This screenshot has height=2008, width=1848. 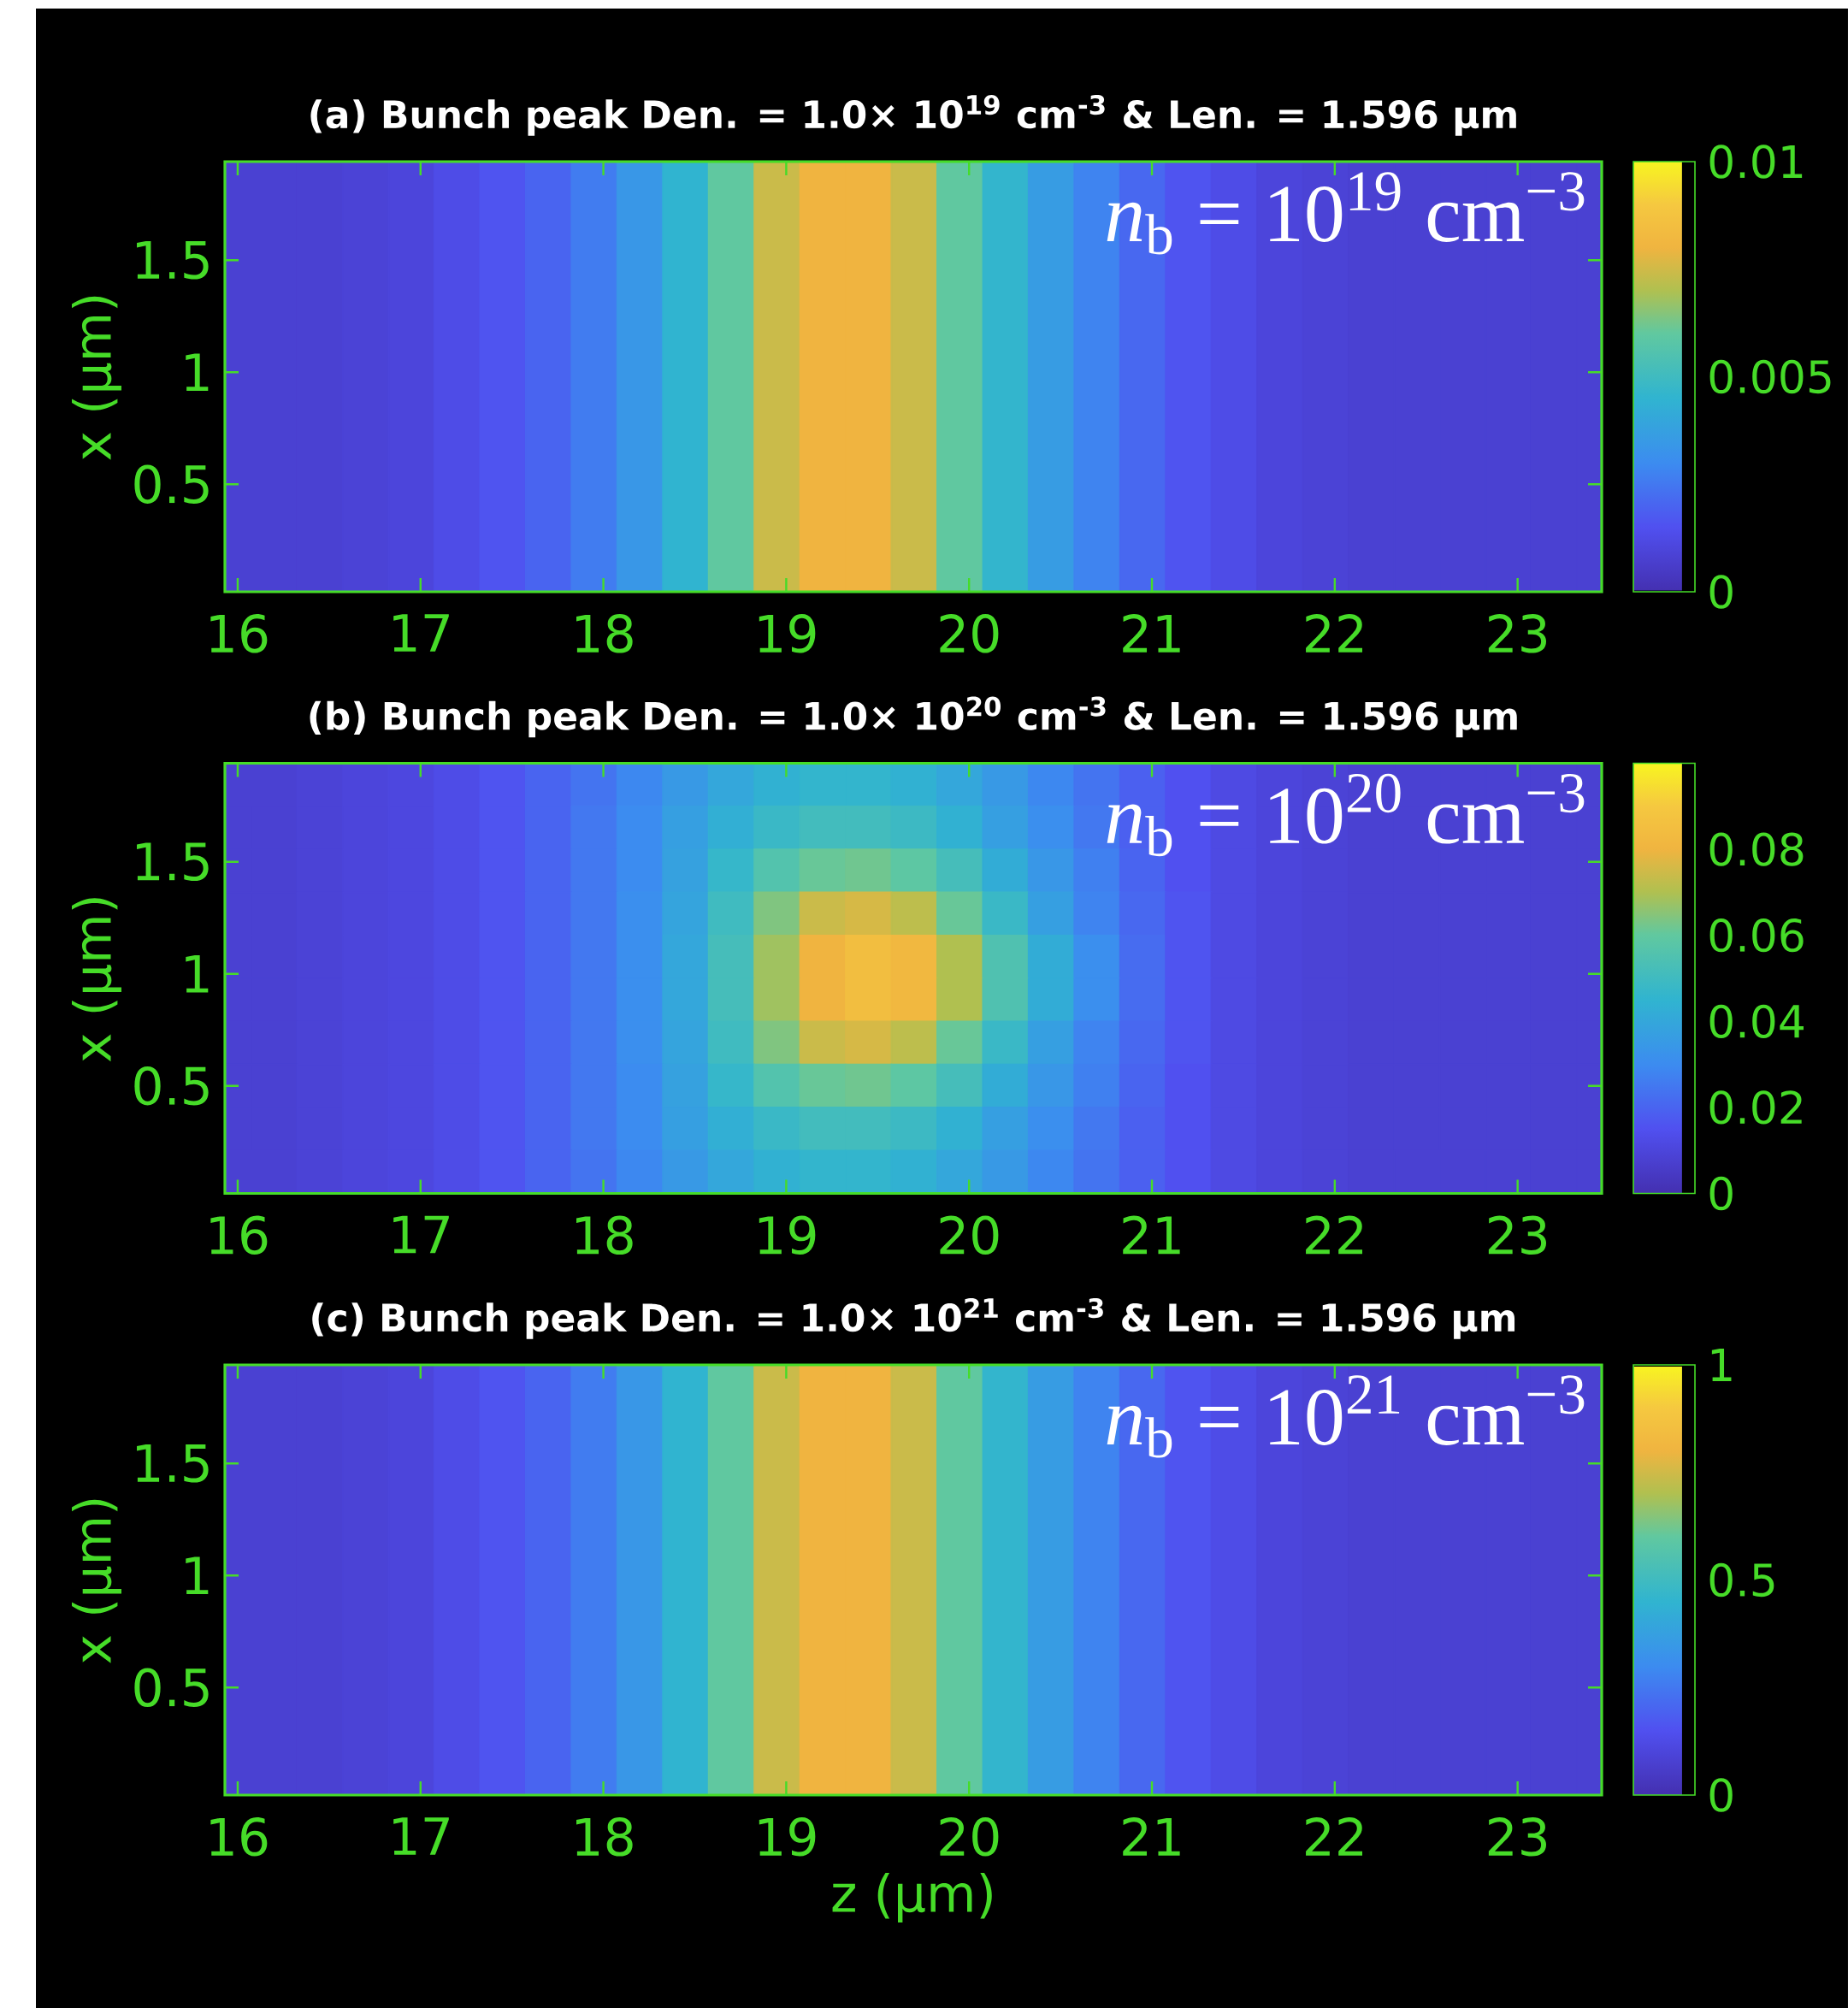 What do you see at coordinates (1756, 849) in the screenshot?
I see `color-bar-label: 0.08` at bounding box center [1756, 849].